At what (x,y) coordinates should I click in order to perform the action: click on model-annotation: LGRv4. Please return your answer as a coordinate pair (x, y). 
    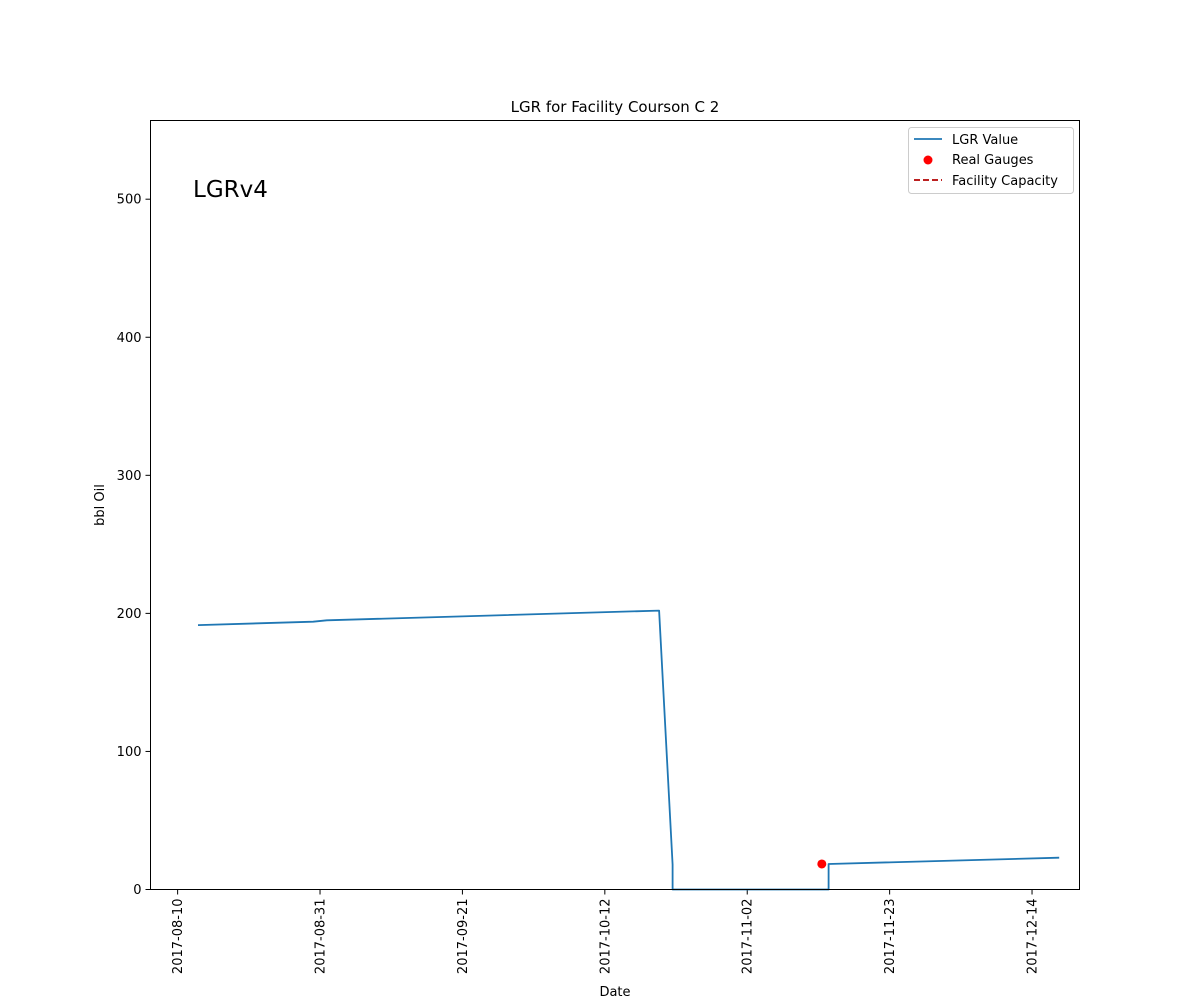
    Looking at the image, I should click on (230, 190).